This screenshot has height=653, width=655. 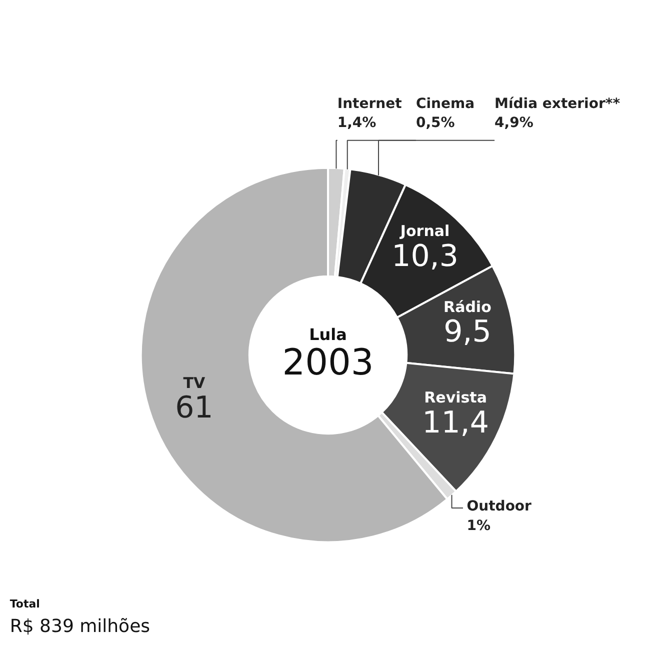 What do you see at coordinates (445, 104) in the screenshot?
I see `slice-label: Cinema` at bounding box center [445, 104].